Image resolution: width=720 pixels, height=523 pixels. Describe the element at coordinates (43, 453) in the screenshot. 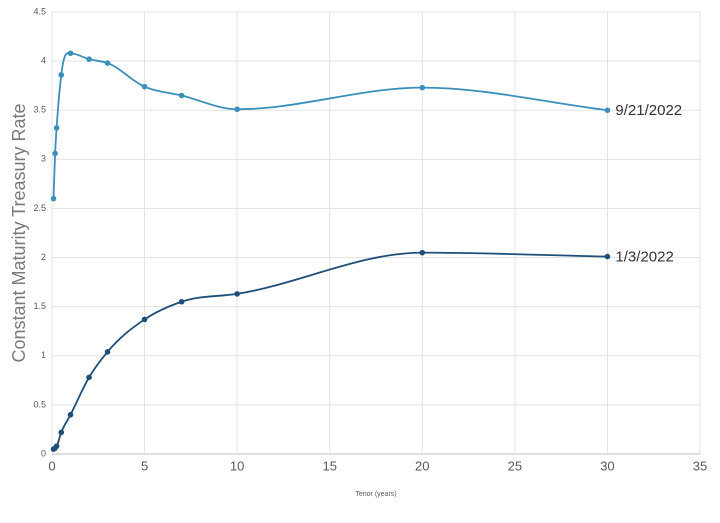

I see `y-tick-label: 0` at that location.